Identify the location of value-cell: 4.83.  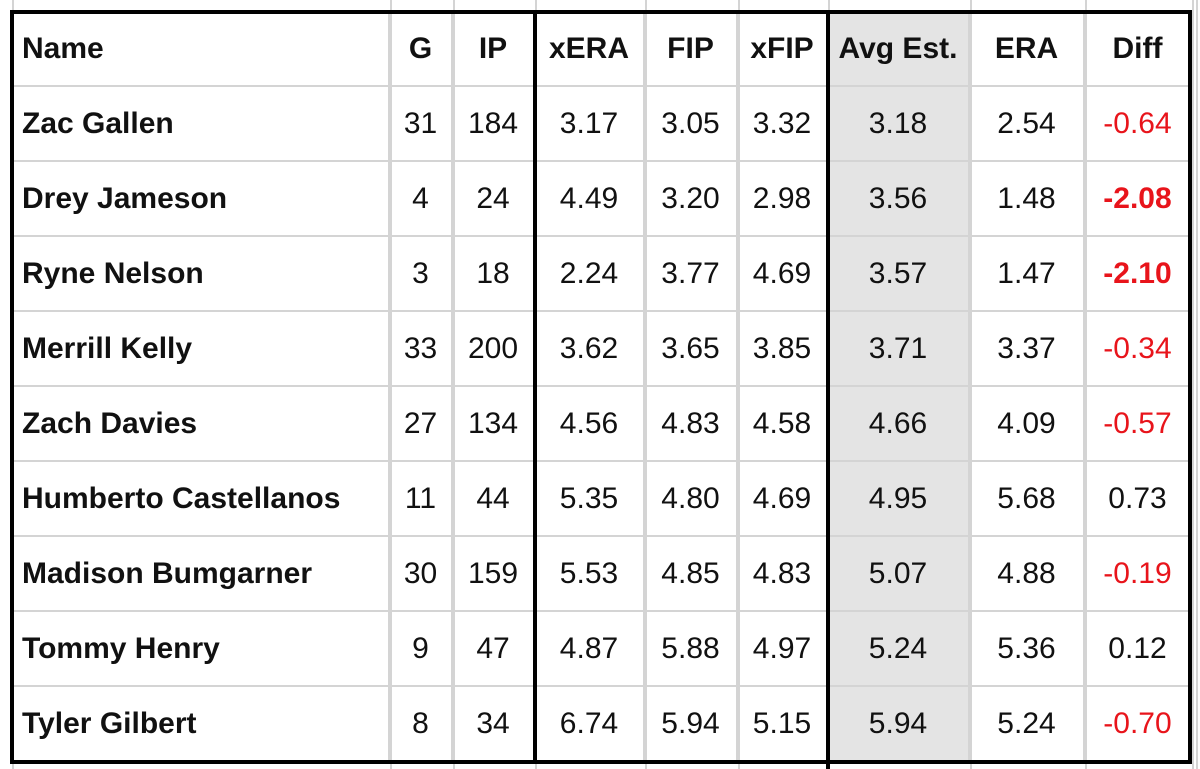
(783, 574).